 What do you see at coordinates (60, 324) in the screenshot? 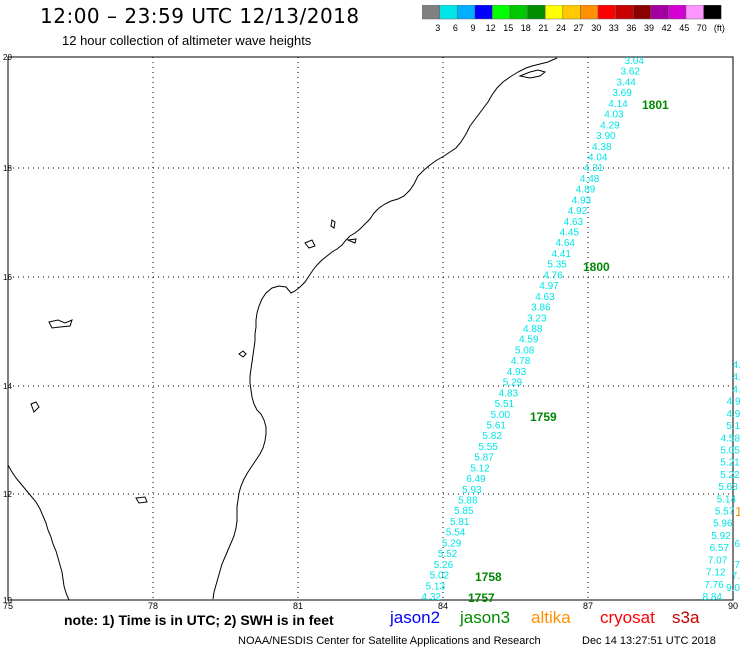
I see `island-small-a` at bounding box center [60, 324].